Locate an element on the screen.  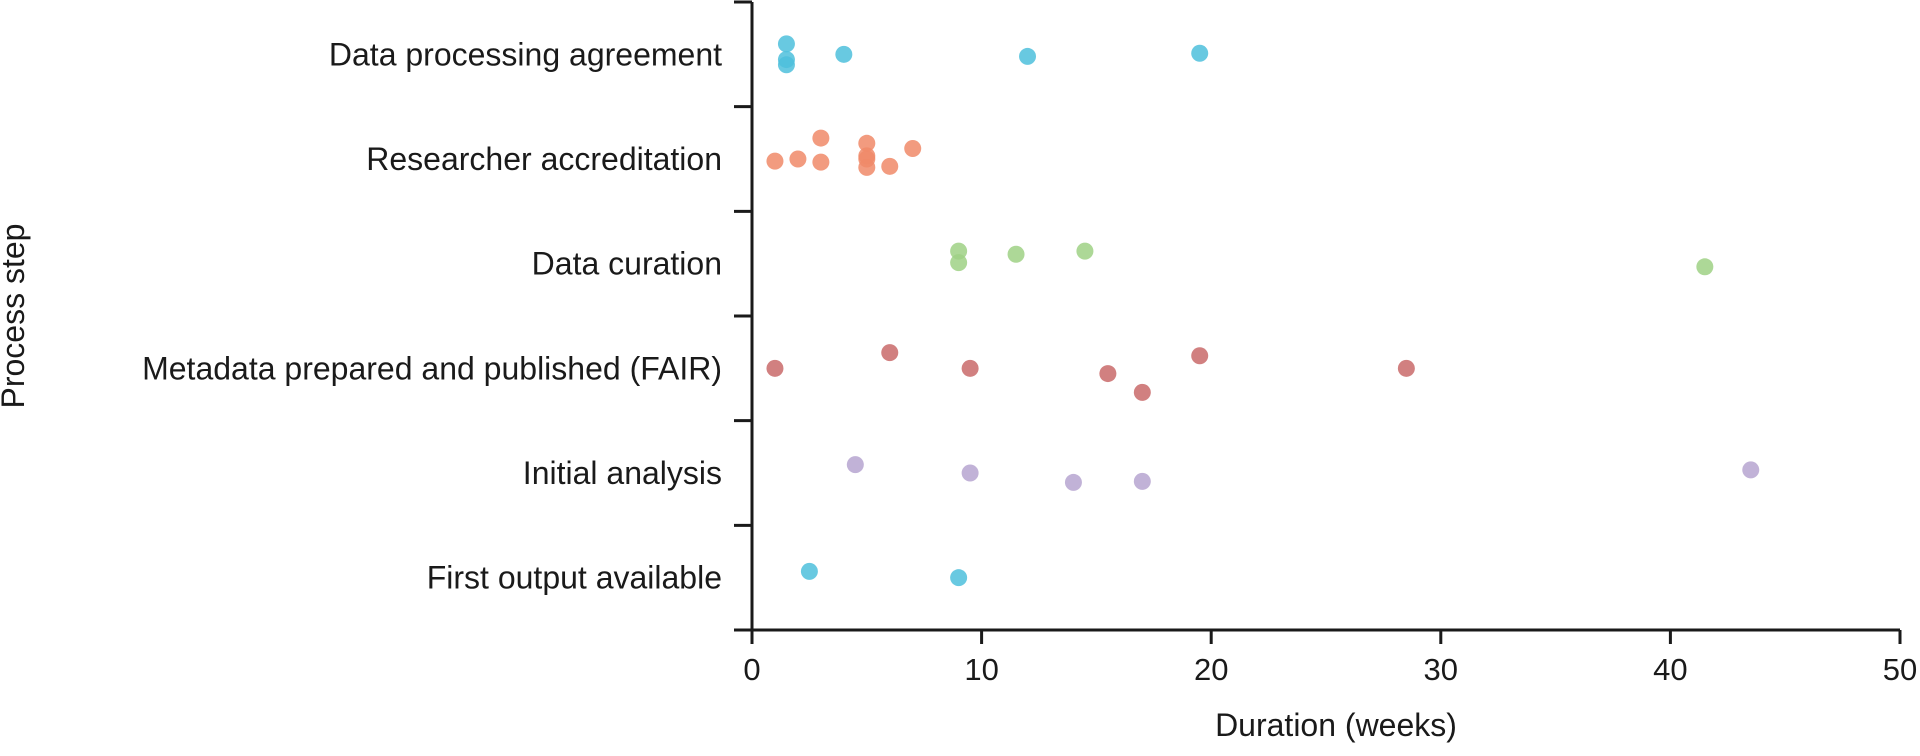
y-category-label: Initial analysis is located at coordinates (622, 473).